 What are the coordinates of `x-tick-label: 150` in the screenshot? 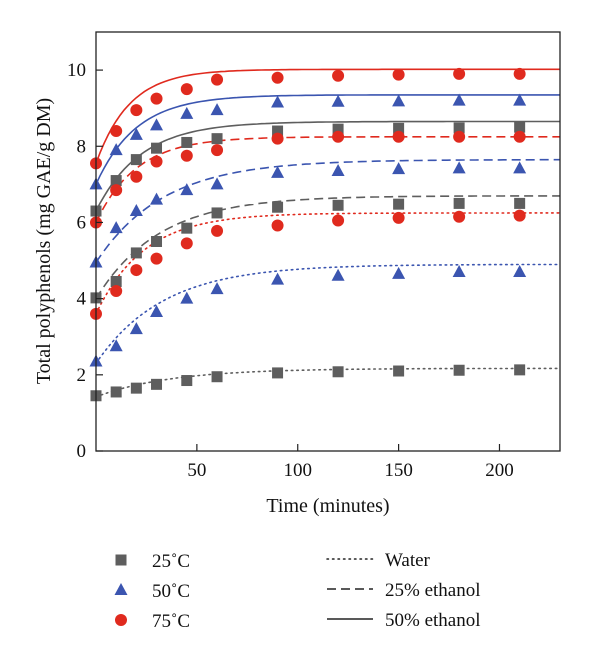 It's located at (398, 470).